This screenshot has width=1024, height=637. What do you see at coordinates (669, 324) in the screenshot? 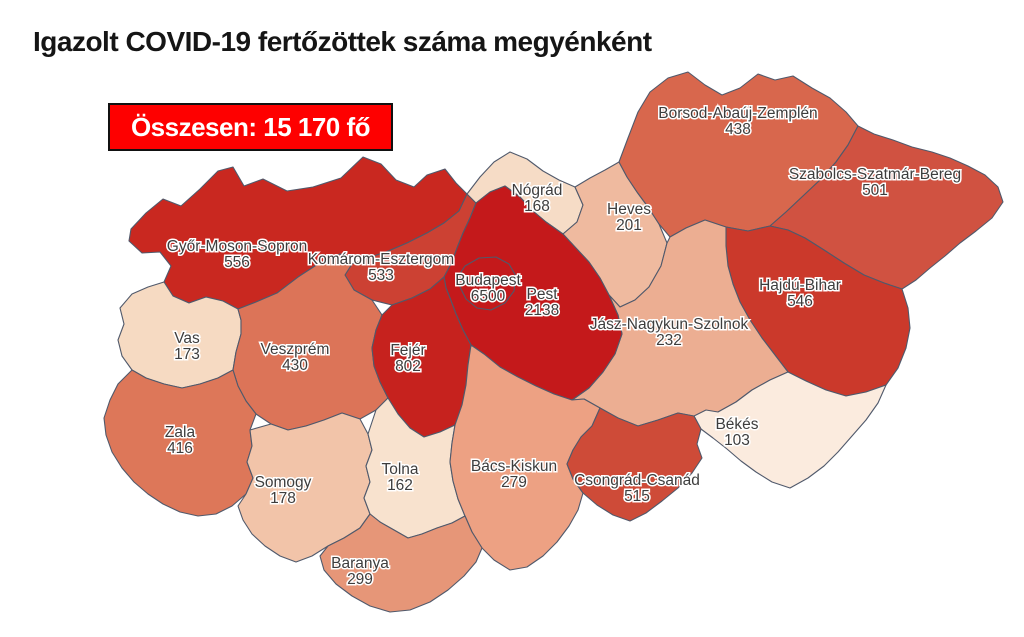
I see `county-name-label-jasz-nagykun-szolnok: Jász-Nagykun-Szolnok` at bounding box center [669, 324].